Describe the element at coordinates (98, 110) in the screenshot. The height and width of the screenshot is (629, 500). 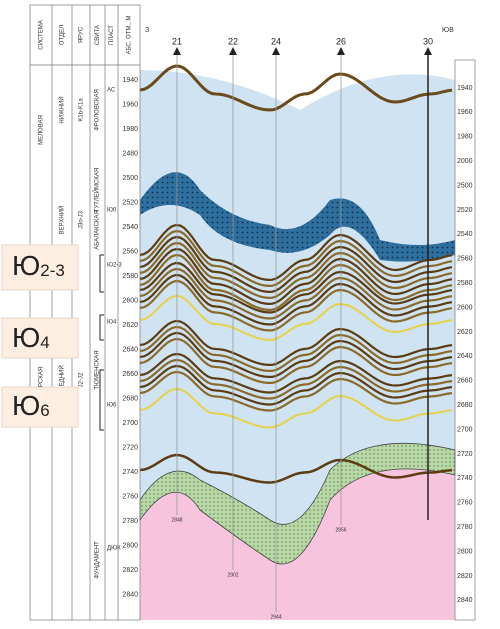
I see `strat-label: ФРОЛОВСКАЯ` at that location.